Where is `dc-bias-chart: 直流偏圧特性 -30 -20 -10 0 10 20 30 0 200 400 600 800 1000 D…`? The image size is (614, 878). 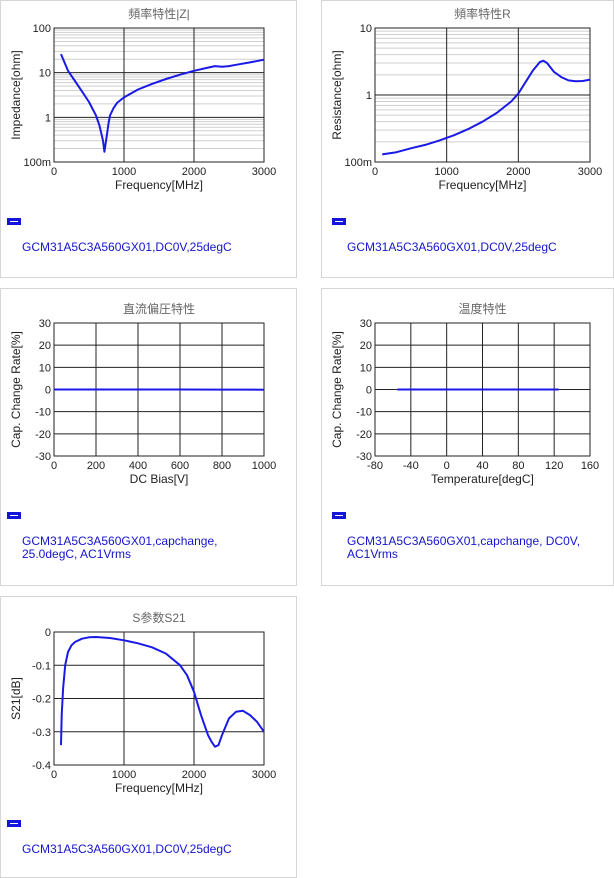 dc-bias-chart: 直流偏圧特性 -30 -20 -10 0 10 20 30 0 200 400 600 800 1000 D… is located at coordinates (142, 393).